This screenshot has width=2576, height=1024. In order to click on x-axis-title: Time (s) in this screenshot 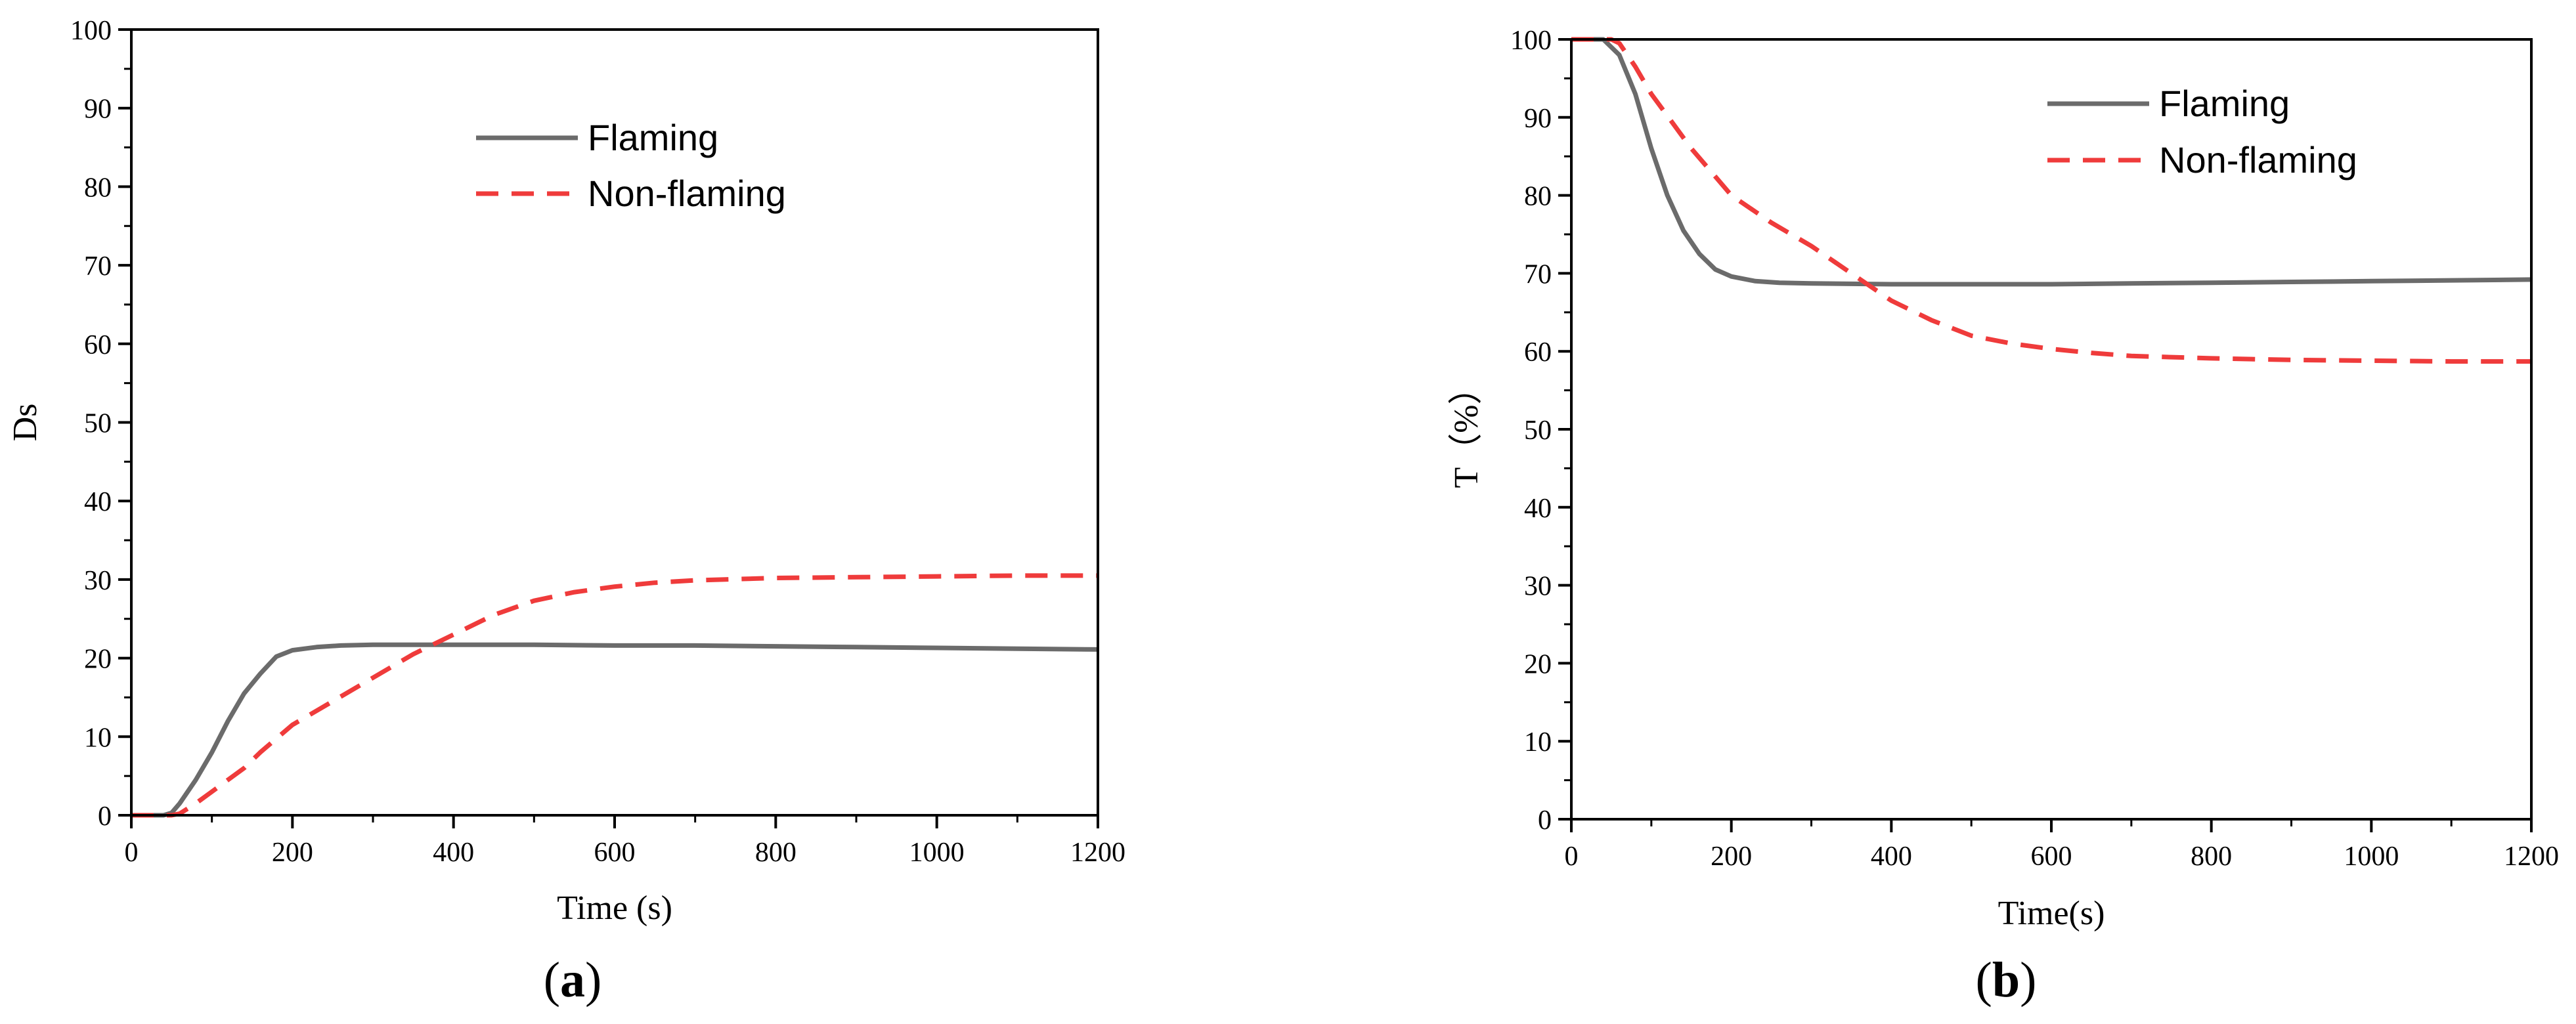, I will do `click(614, 908)`.